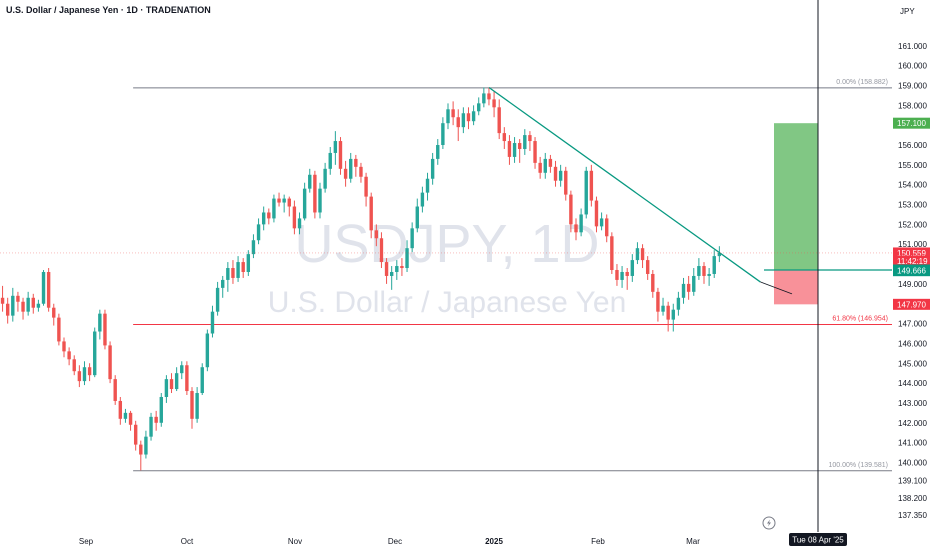 The image size is (932, 550). What do you see at coordinates (912, 403) in the screenshot?
I see `y-tick: 143.000` at bounding box center [912, 403].